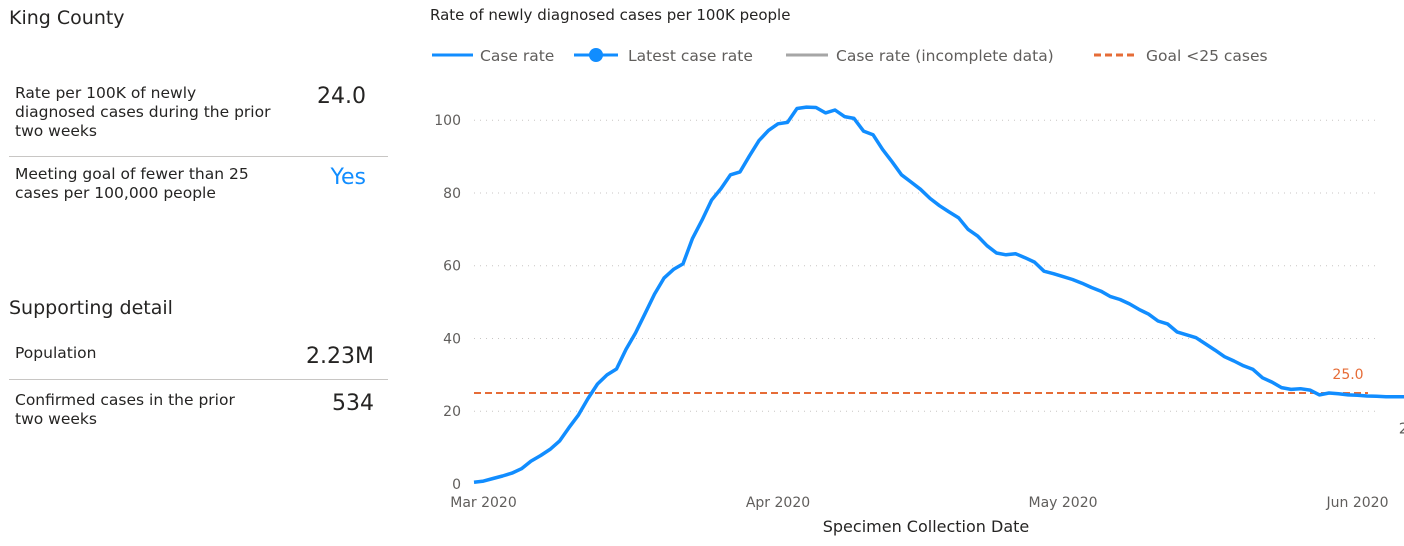  I want to click on county-title: King County, so click(67, 18).